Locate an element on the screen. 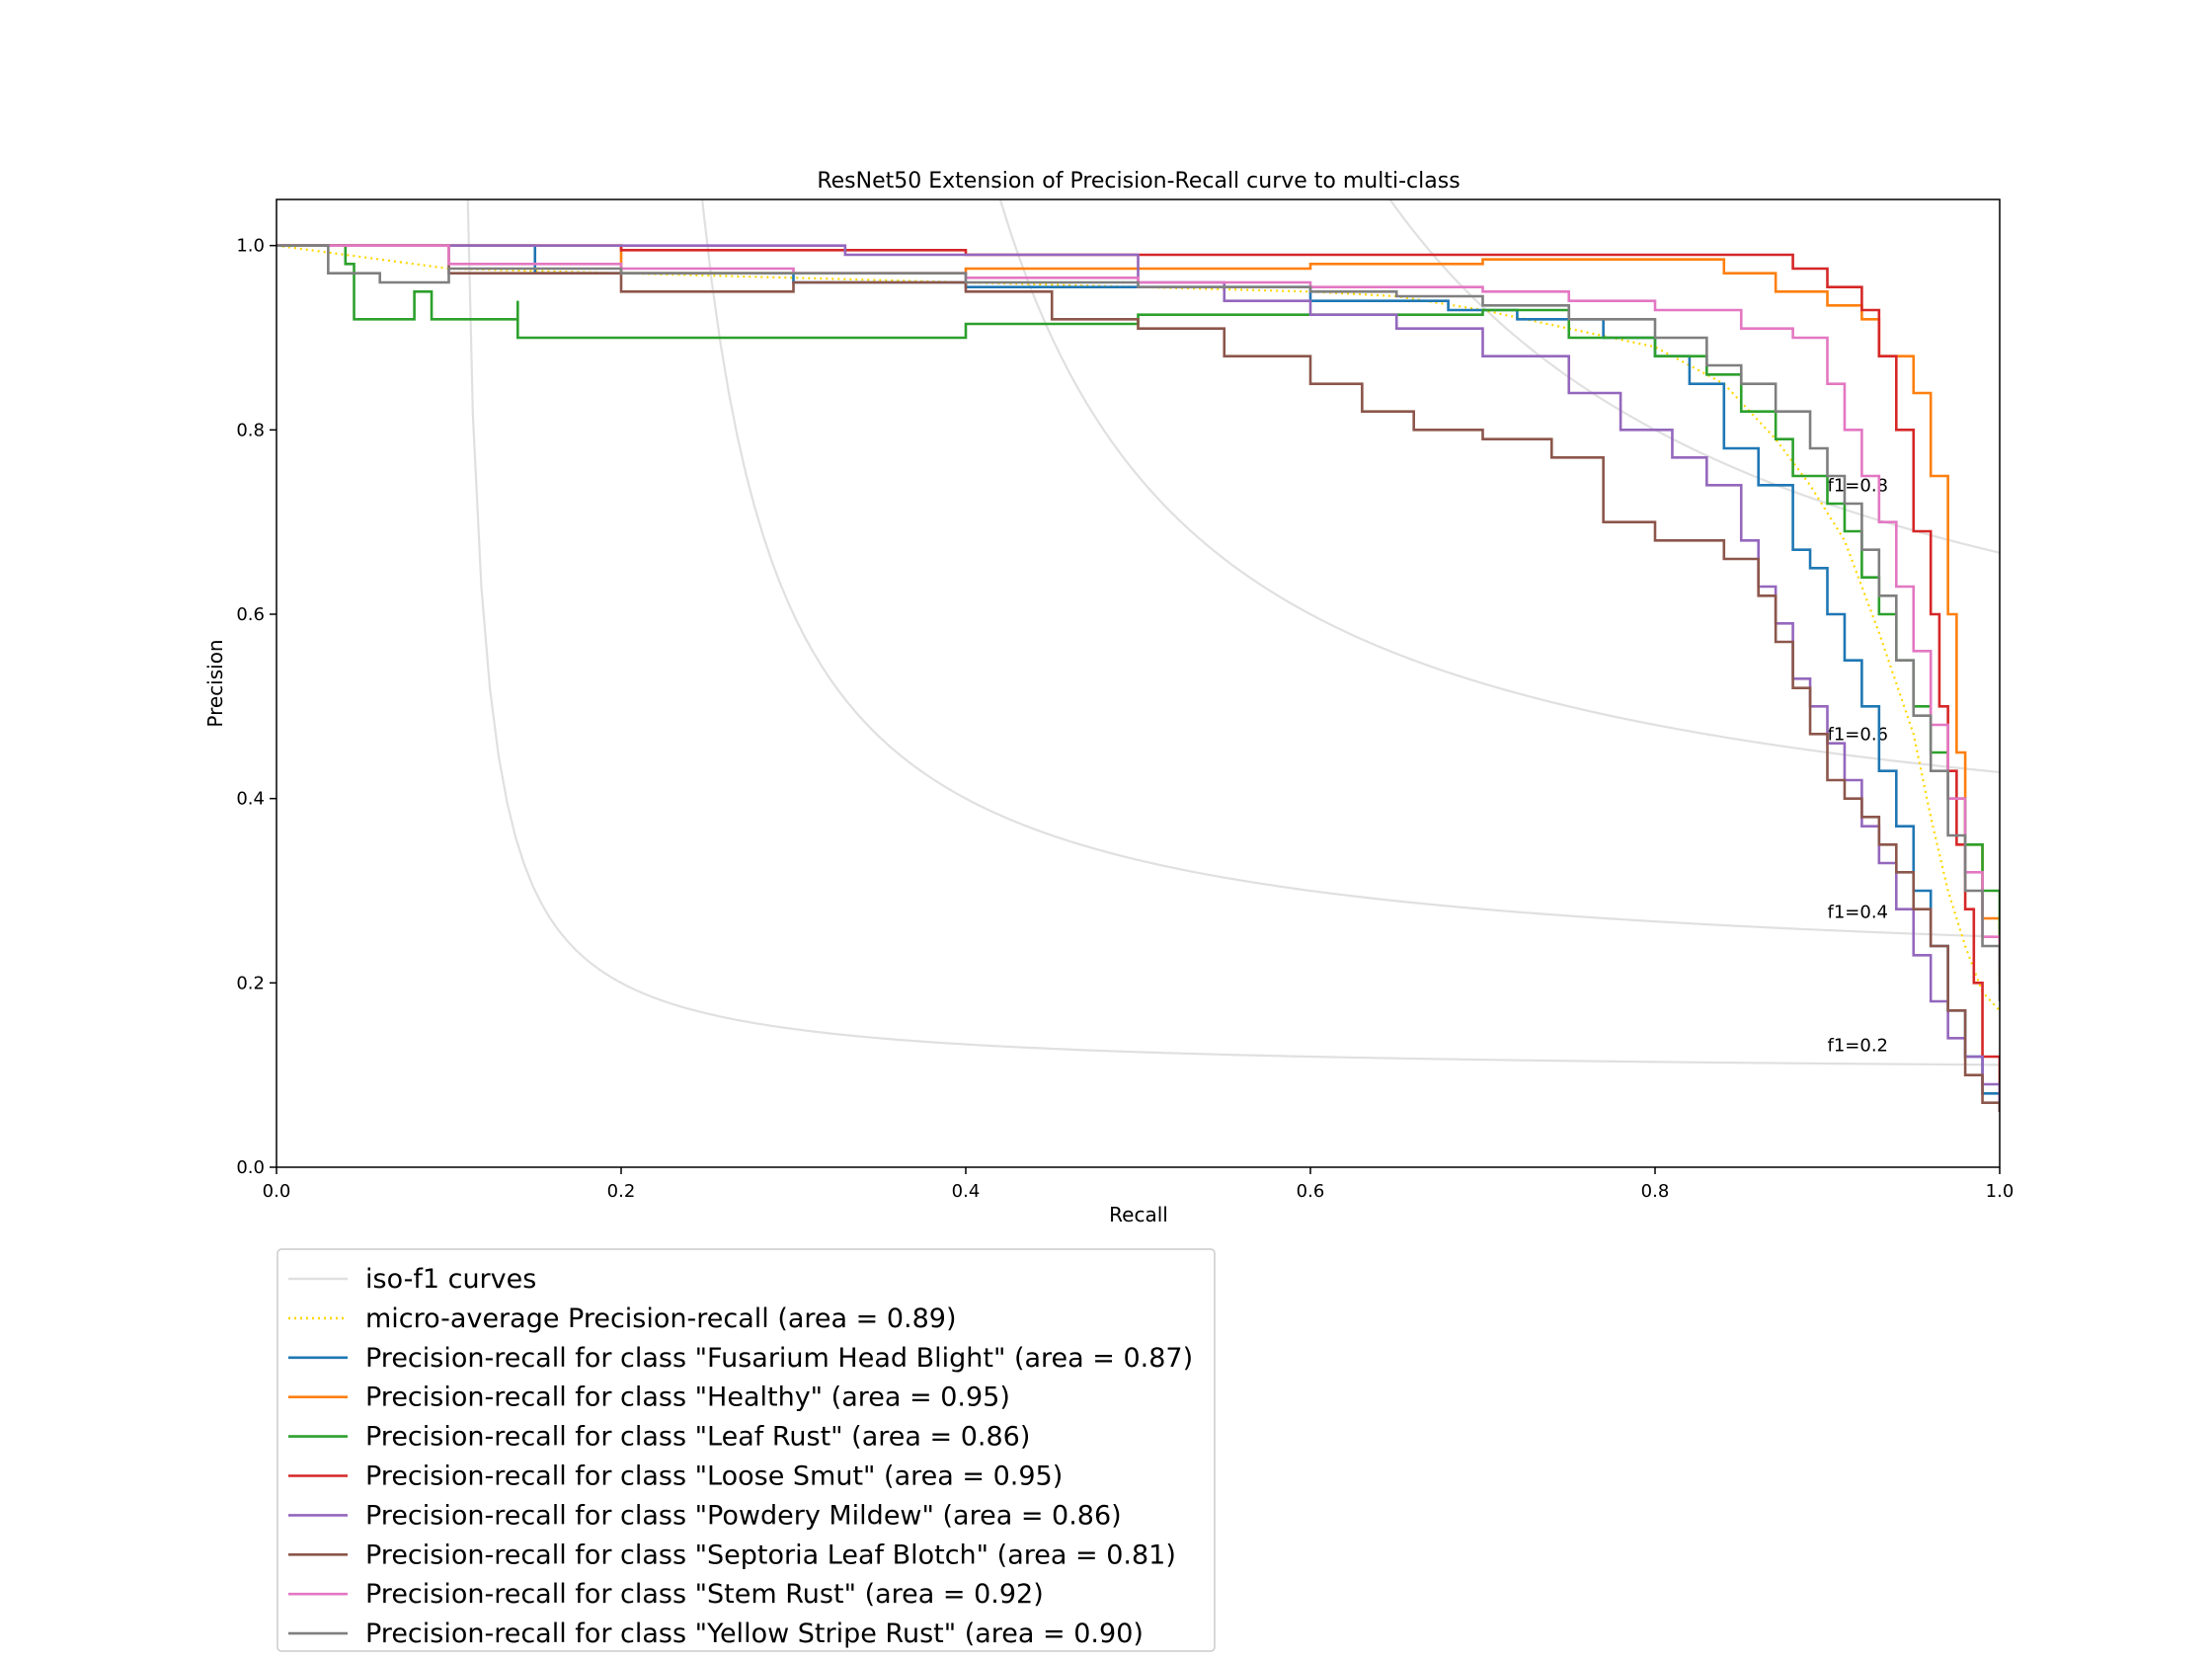 This screenshot has width=2212, height=1659. x-tick-label: 0.0 is located at coordinates (277, 1192).